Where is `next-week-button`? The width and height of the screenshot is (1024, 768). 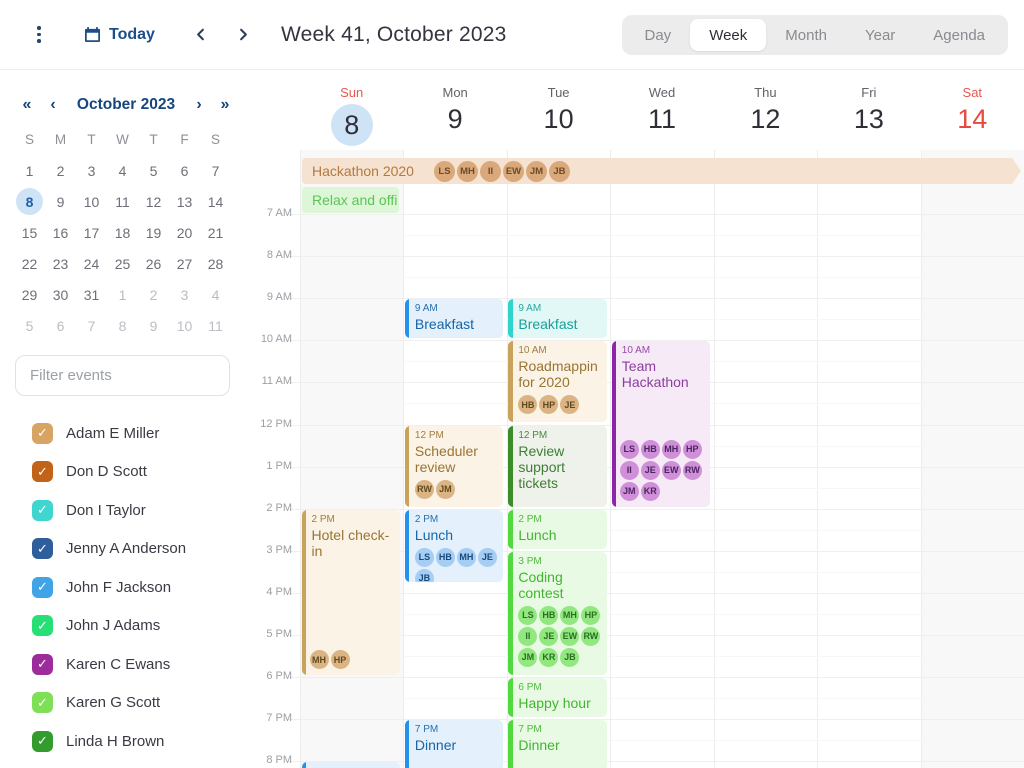 next-week-button is located at coordinates (243, 34).